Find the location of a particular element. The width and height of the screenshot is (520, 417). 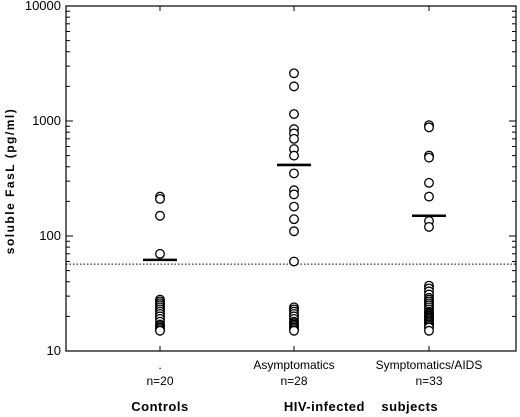

n-label: n=28 is located at coordinates (293, 381).